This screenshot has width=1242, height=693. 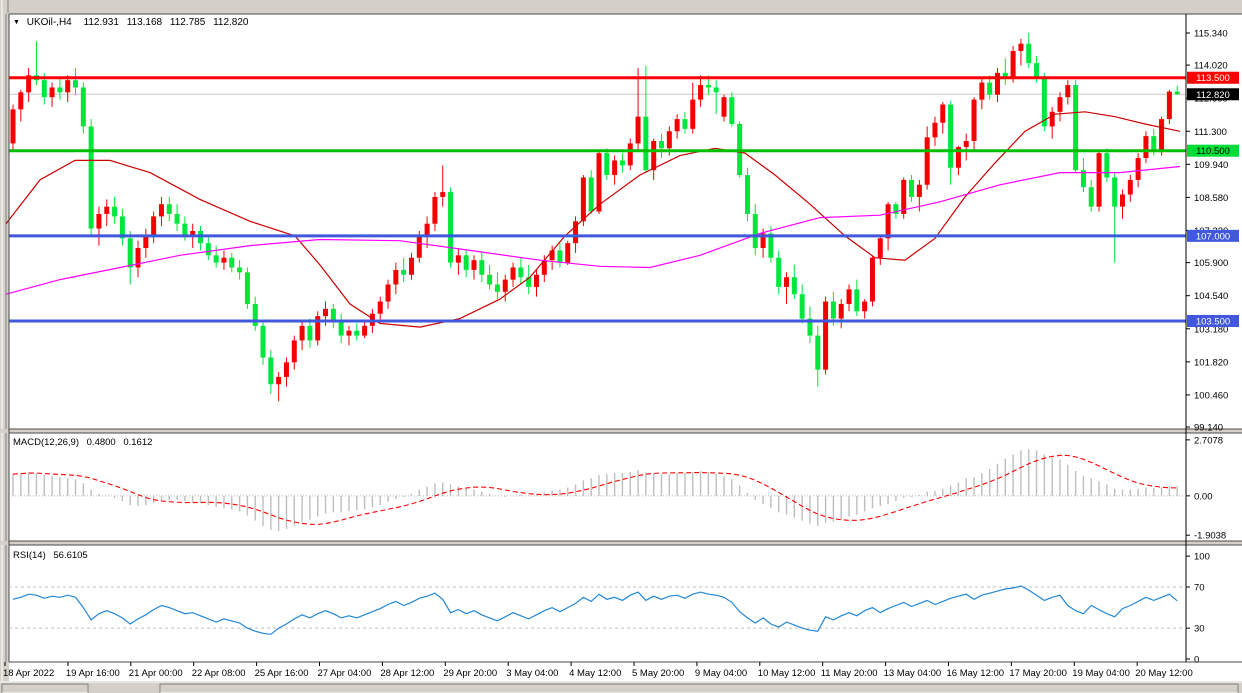 I want to click on svg-text: 107.000, so click(x=1213, y=236).